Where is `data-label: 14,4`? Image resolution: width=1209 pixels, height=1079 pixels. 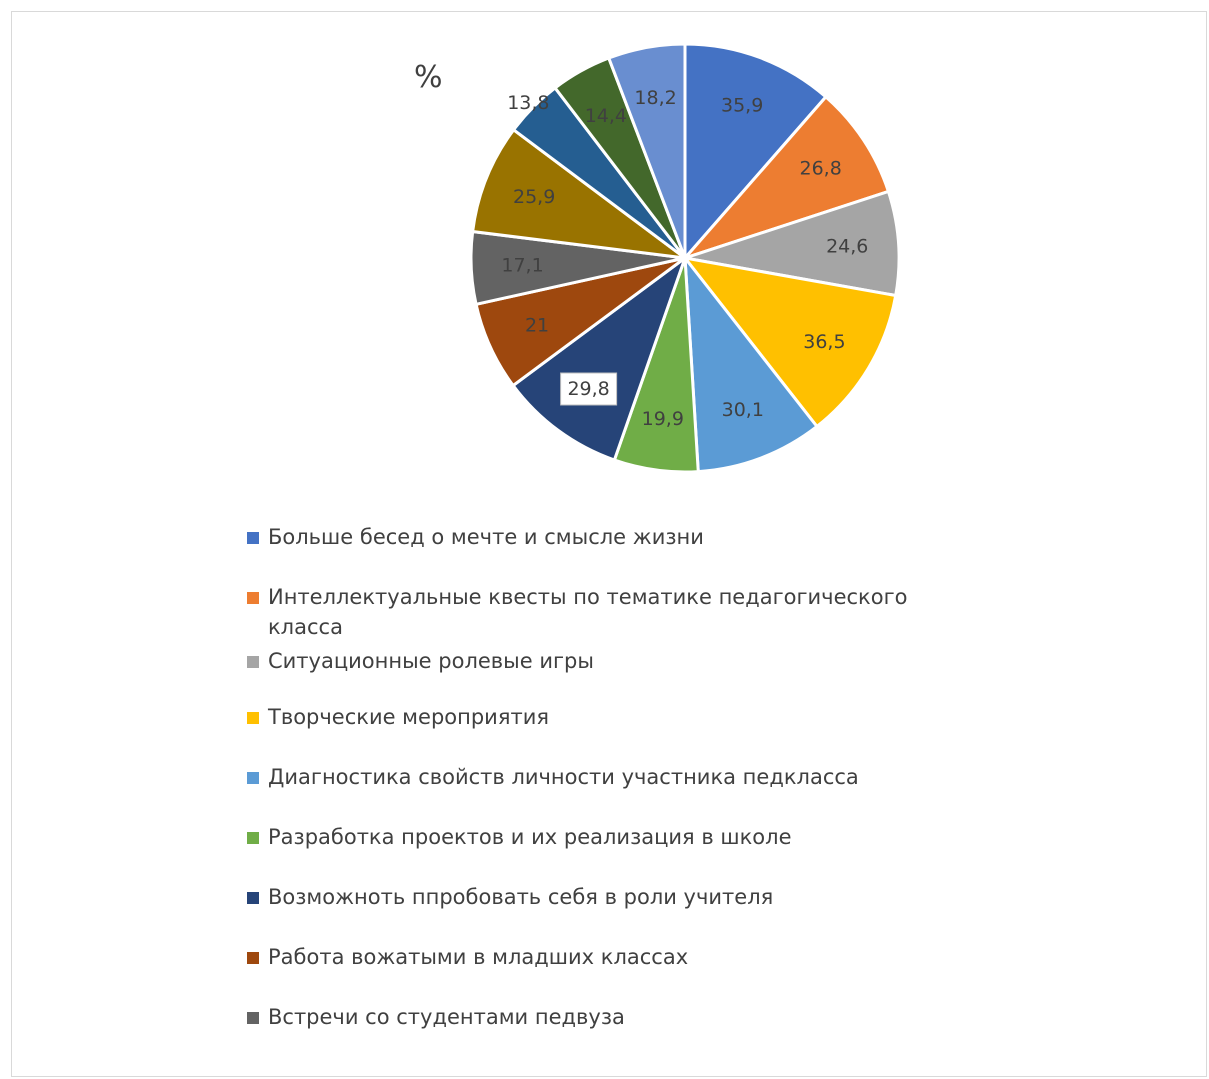 data-label: 14,4 is located at coordinates (606, 116).